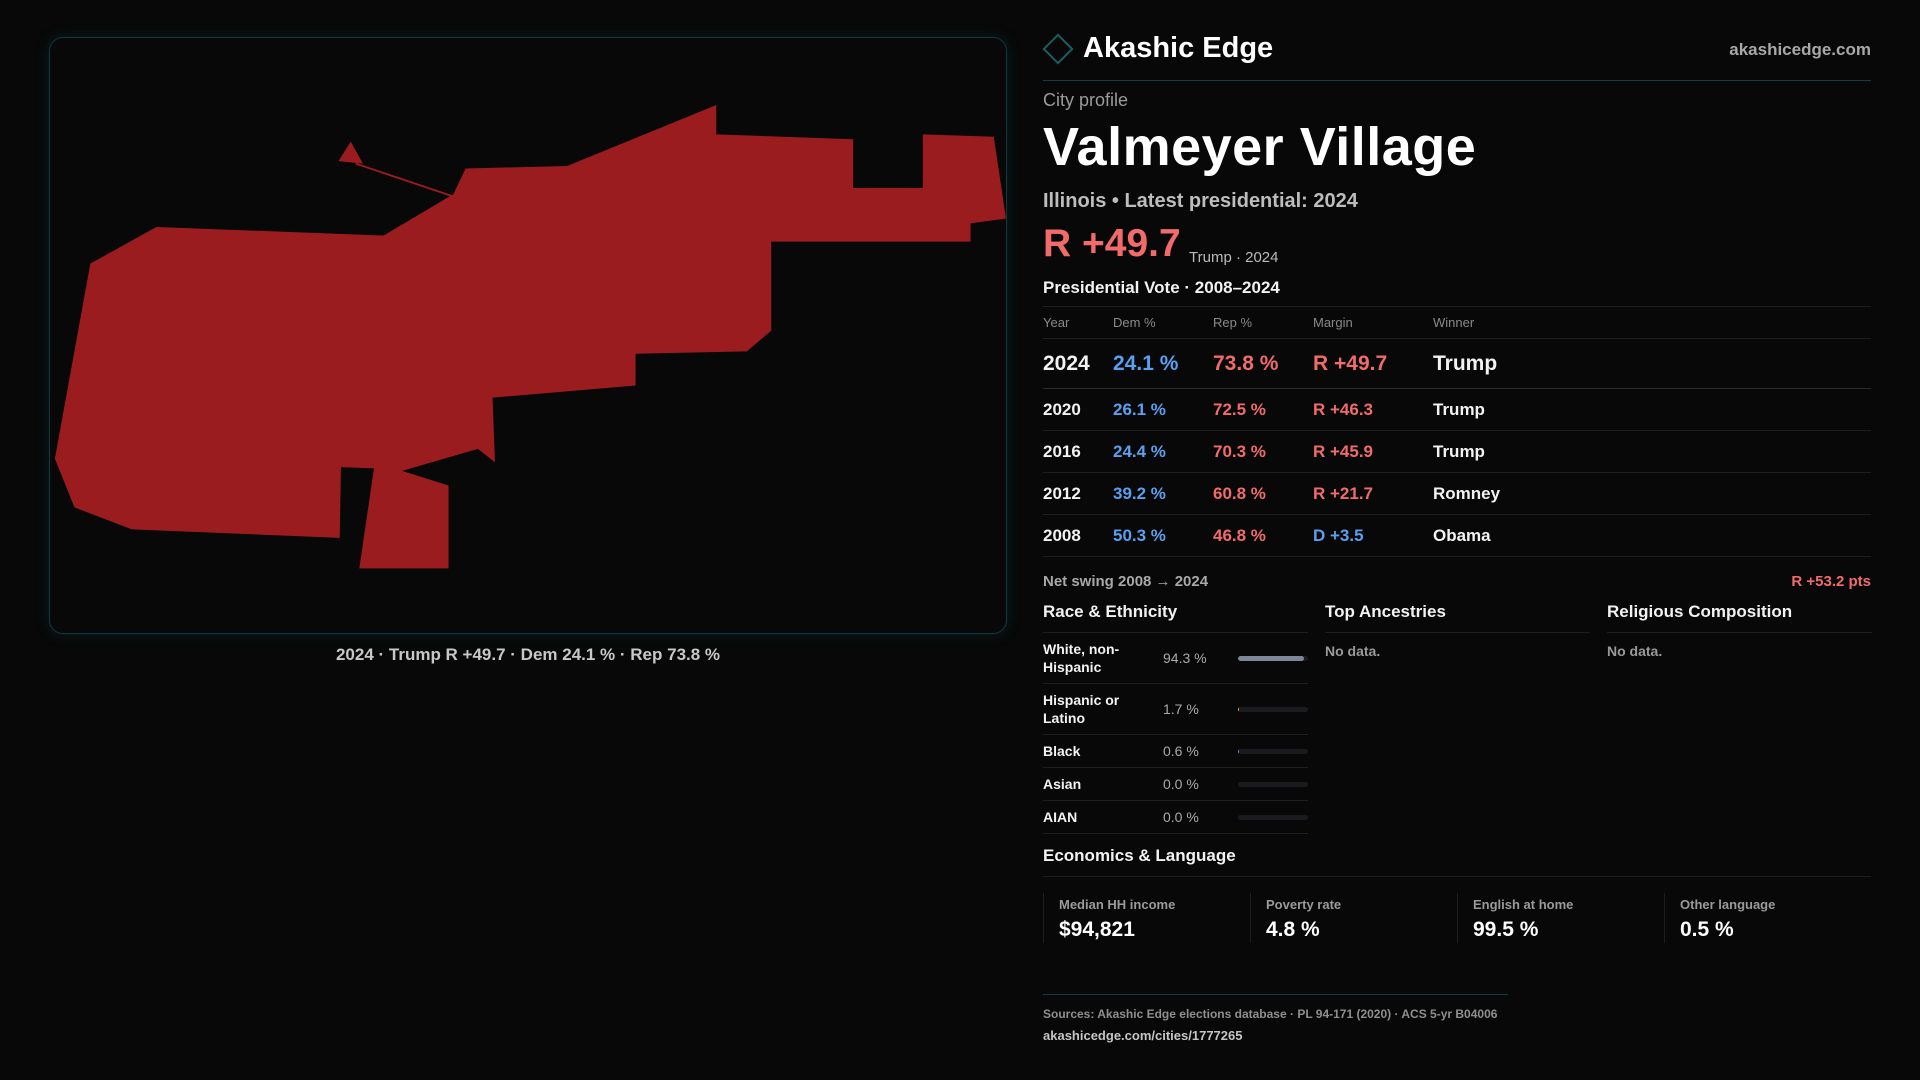 The width and height of the screenshot is (1920, 1080). What do you see at coordinates (1178, 48) in the screenshot?
I see `brand-name: Akashic Edge` at bounding box center [1178, 48].